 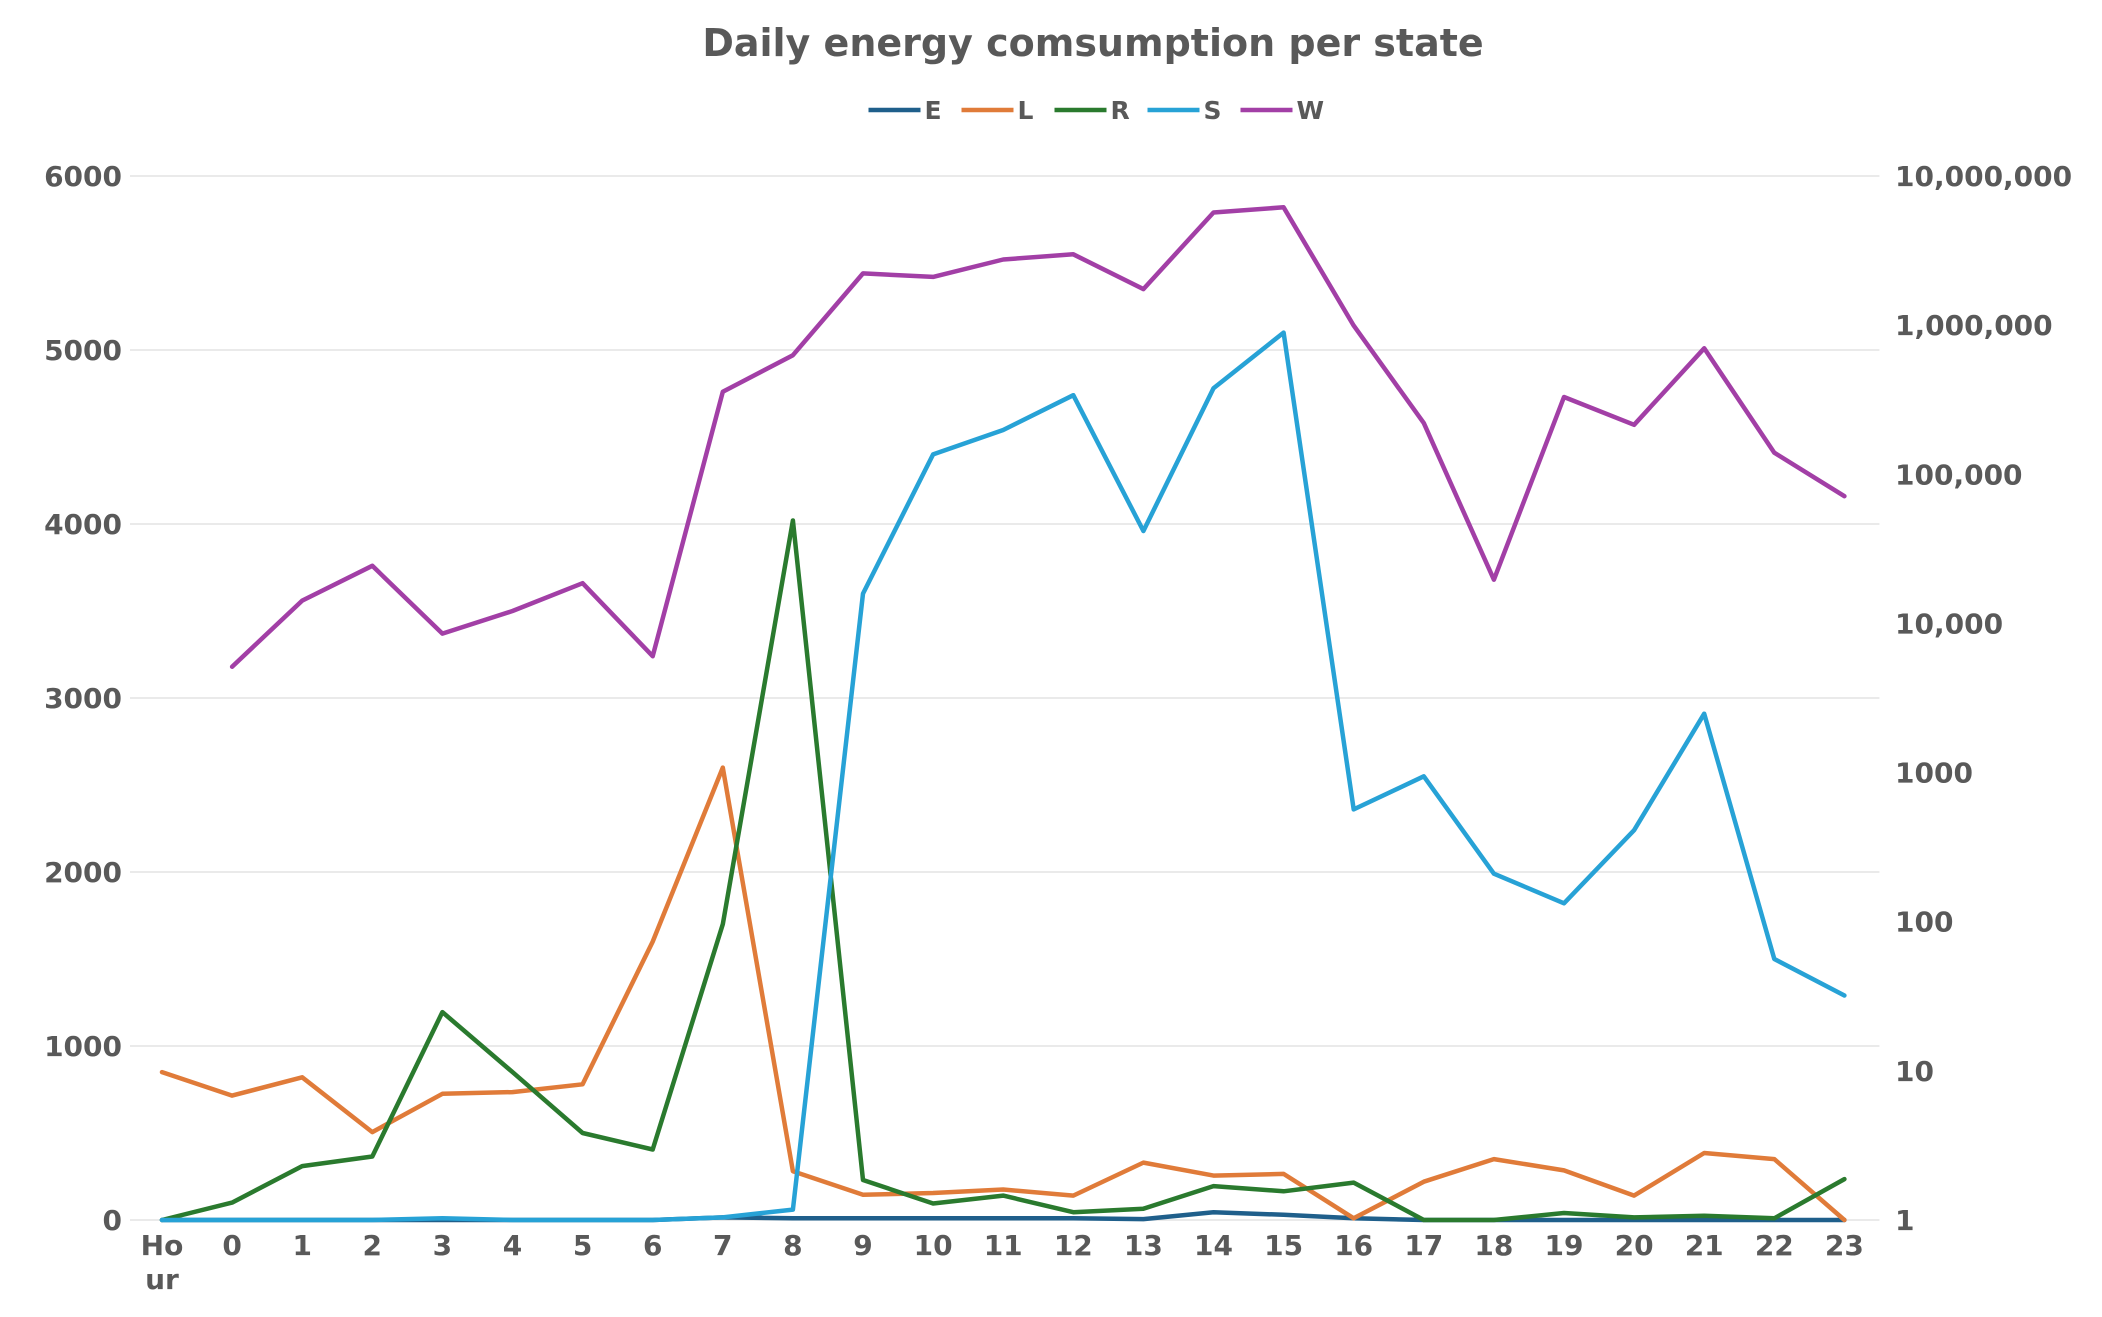 What do you see at coordinates (722, 1245) in the screenshot?
I see `x-axis-tick-label: 7` at bounding box center [722, 1245].